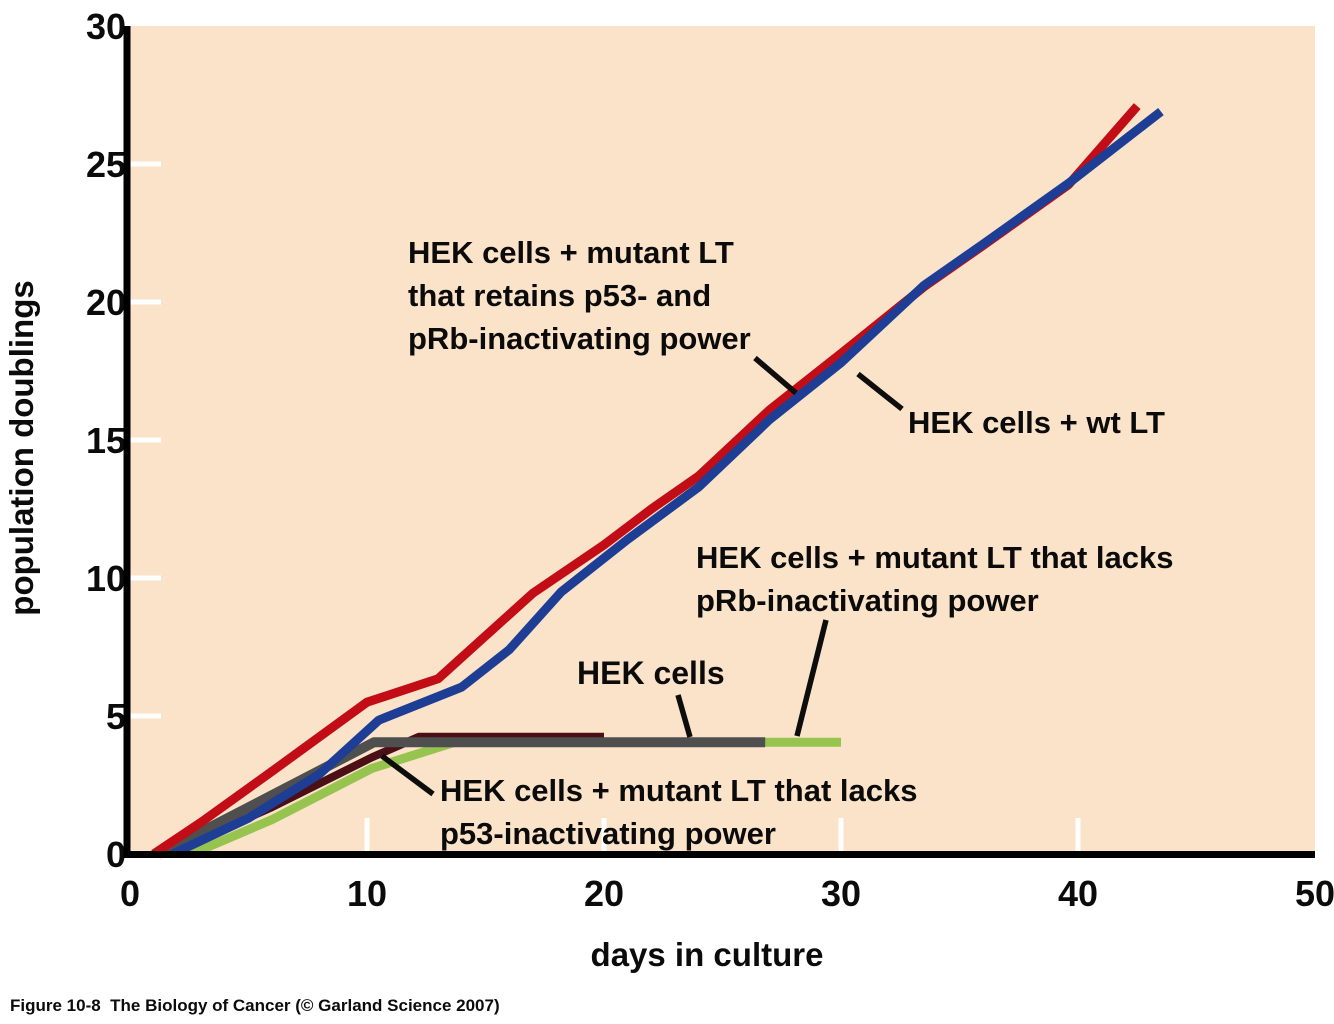 The image size is (1334, 1024). What do you see at coordinates (841, 893) in the screenshot?
I see `x-tick-label-30: 30` at bounding box center [841, 893].